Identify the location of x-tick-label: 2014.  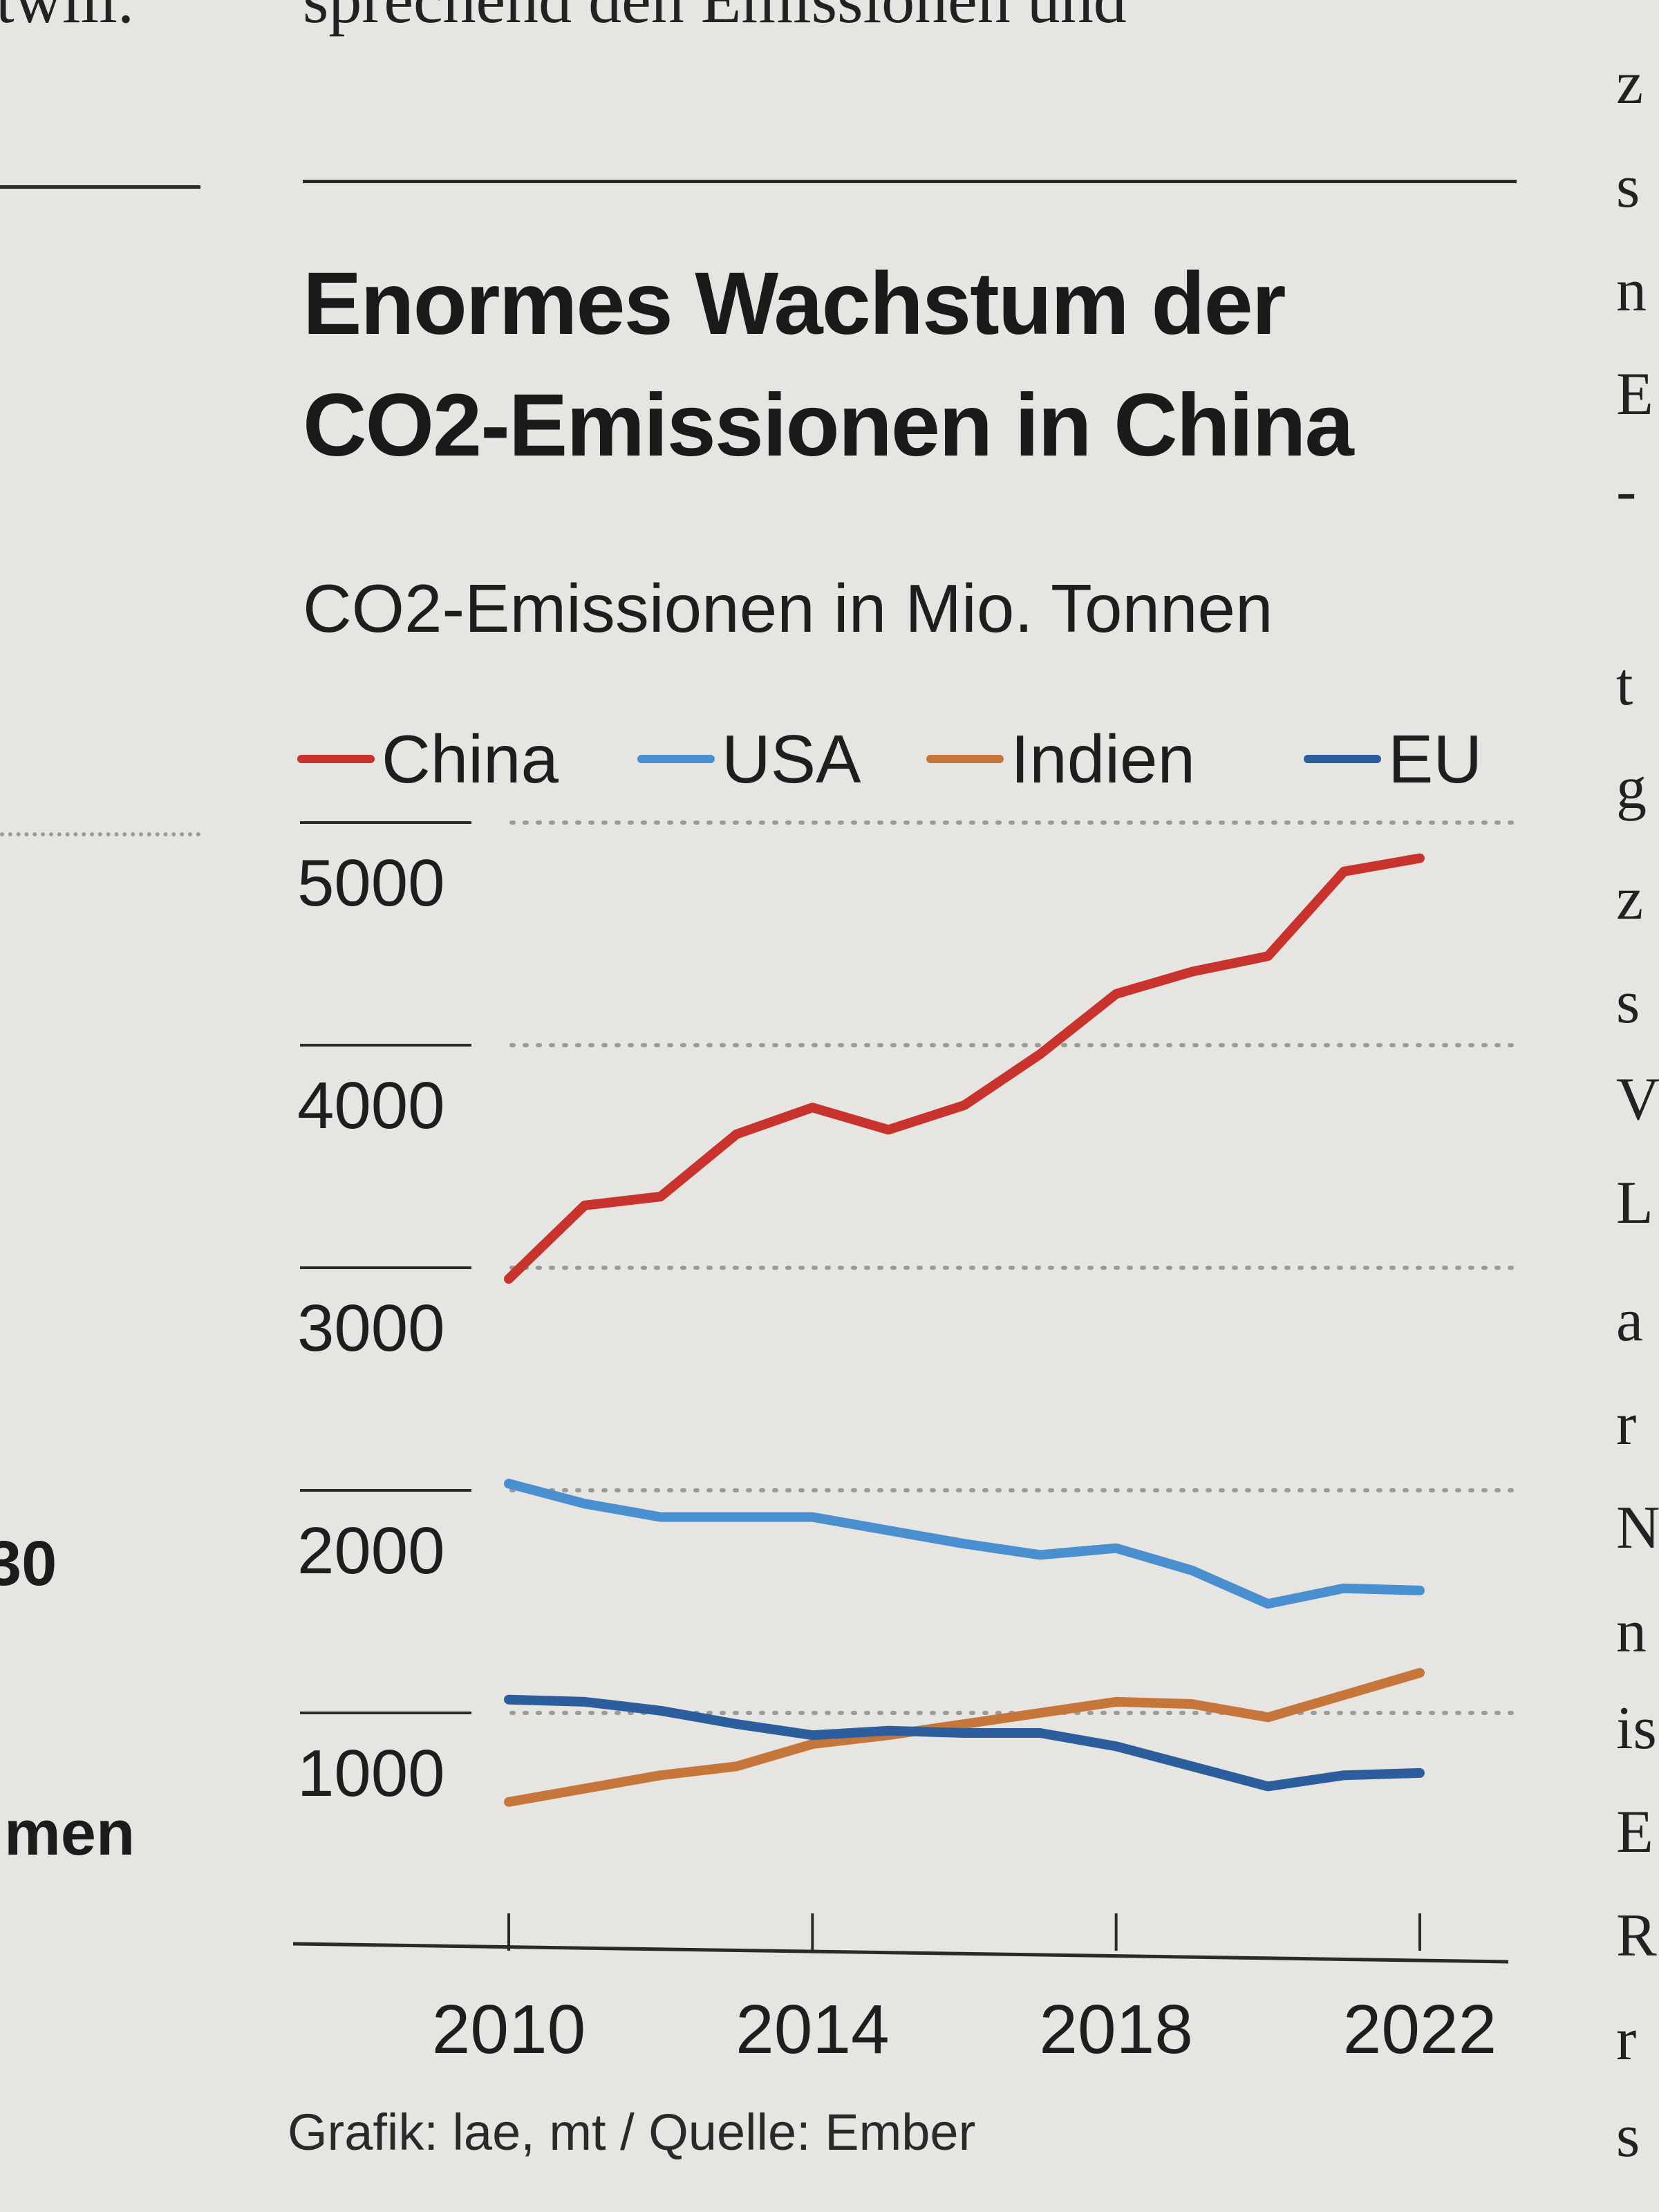
(812, 2029).